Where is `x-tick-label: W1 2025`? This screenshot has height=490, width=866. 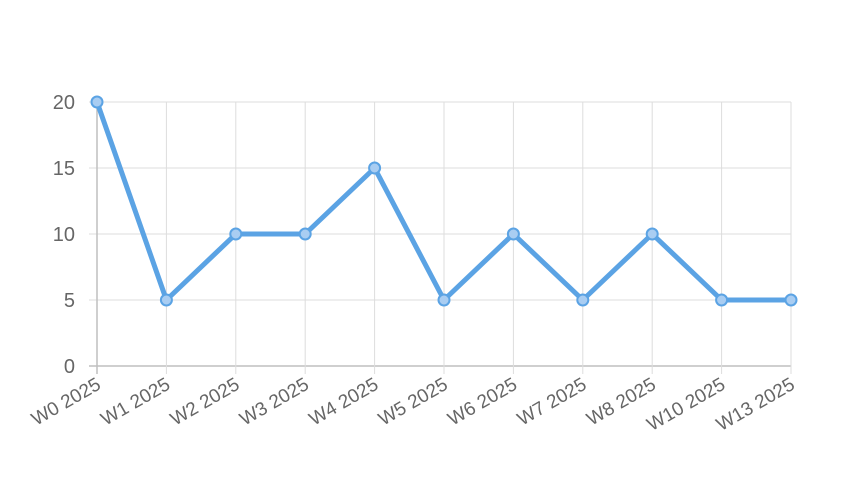 x-tick-label: W1 2025 is located at coordinates (136, 402).